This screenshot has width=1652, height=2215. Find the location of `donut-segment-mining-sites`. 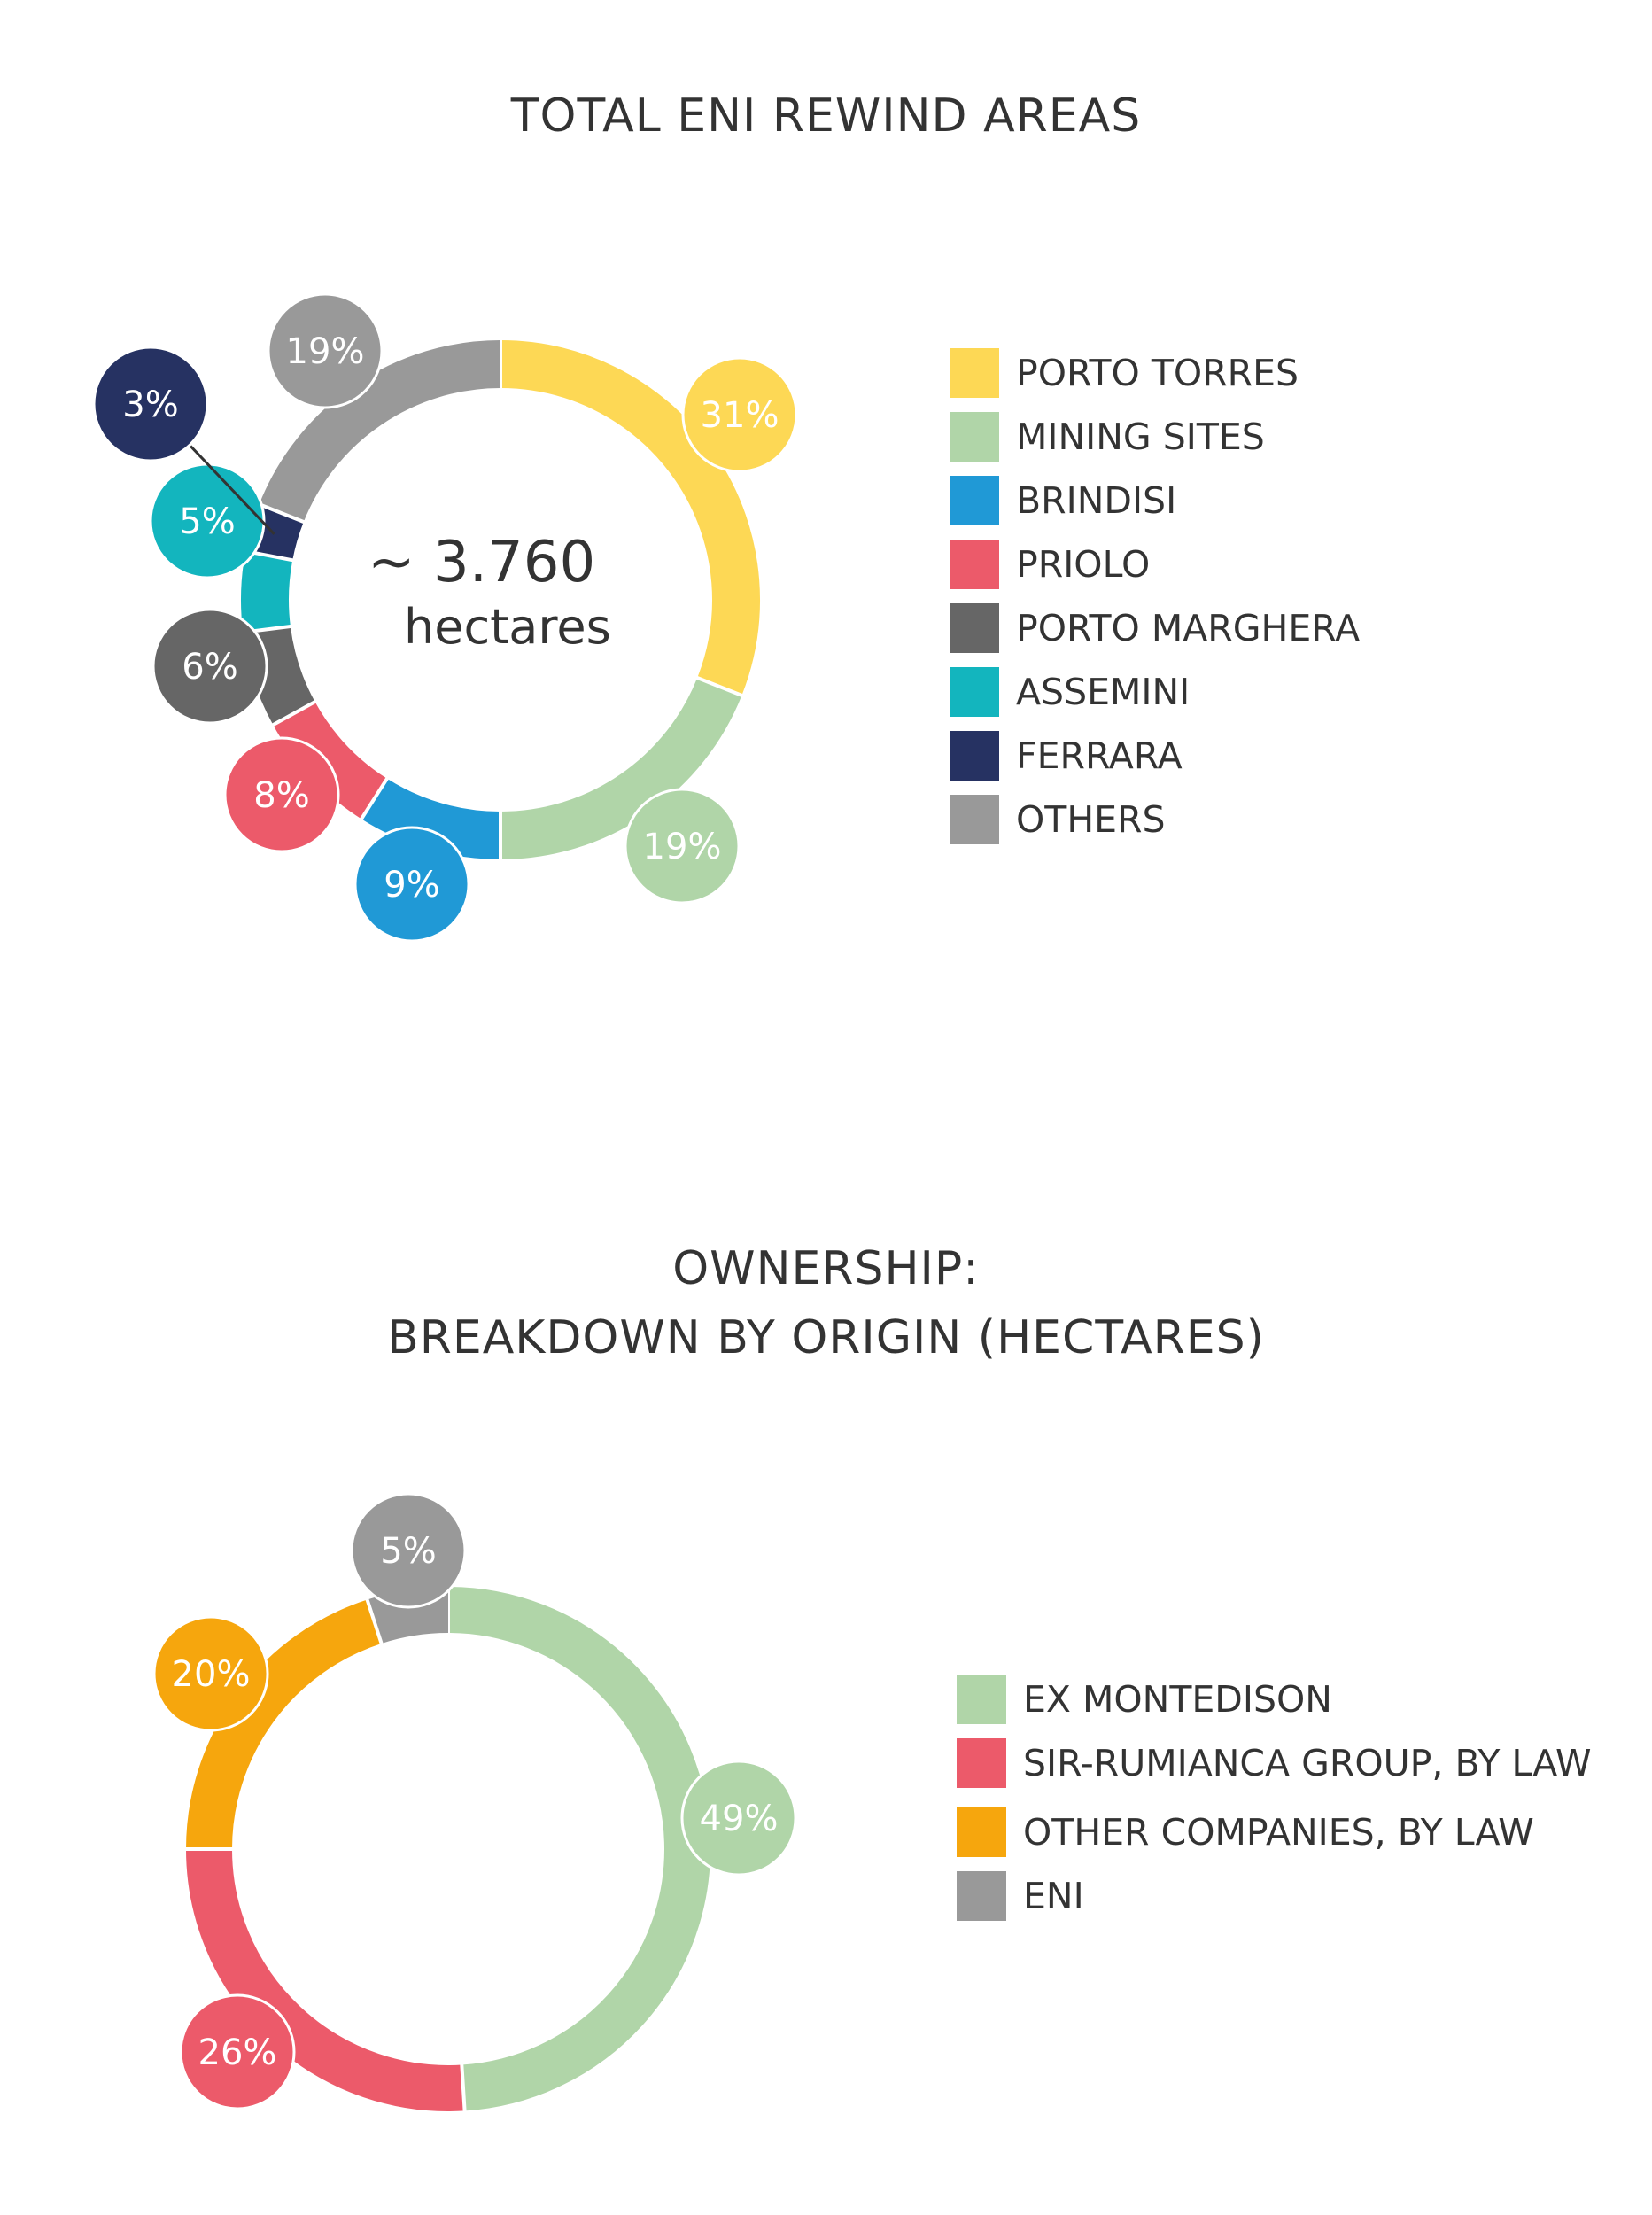

donut-segment-mining-sites is located at coordinates (621, 768).